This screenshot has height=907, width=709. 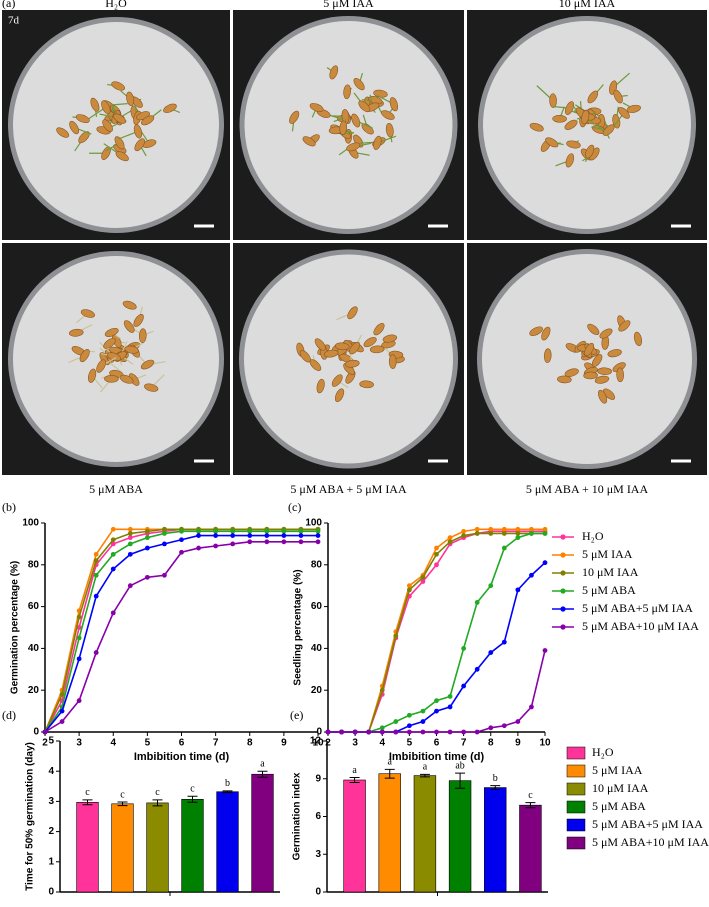 What do you see at coordinates (382, 743) in the screenshot?
I see `x-tick-label: 4` at bounding box center [382, 743].